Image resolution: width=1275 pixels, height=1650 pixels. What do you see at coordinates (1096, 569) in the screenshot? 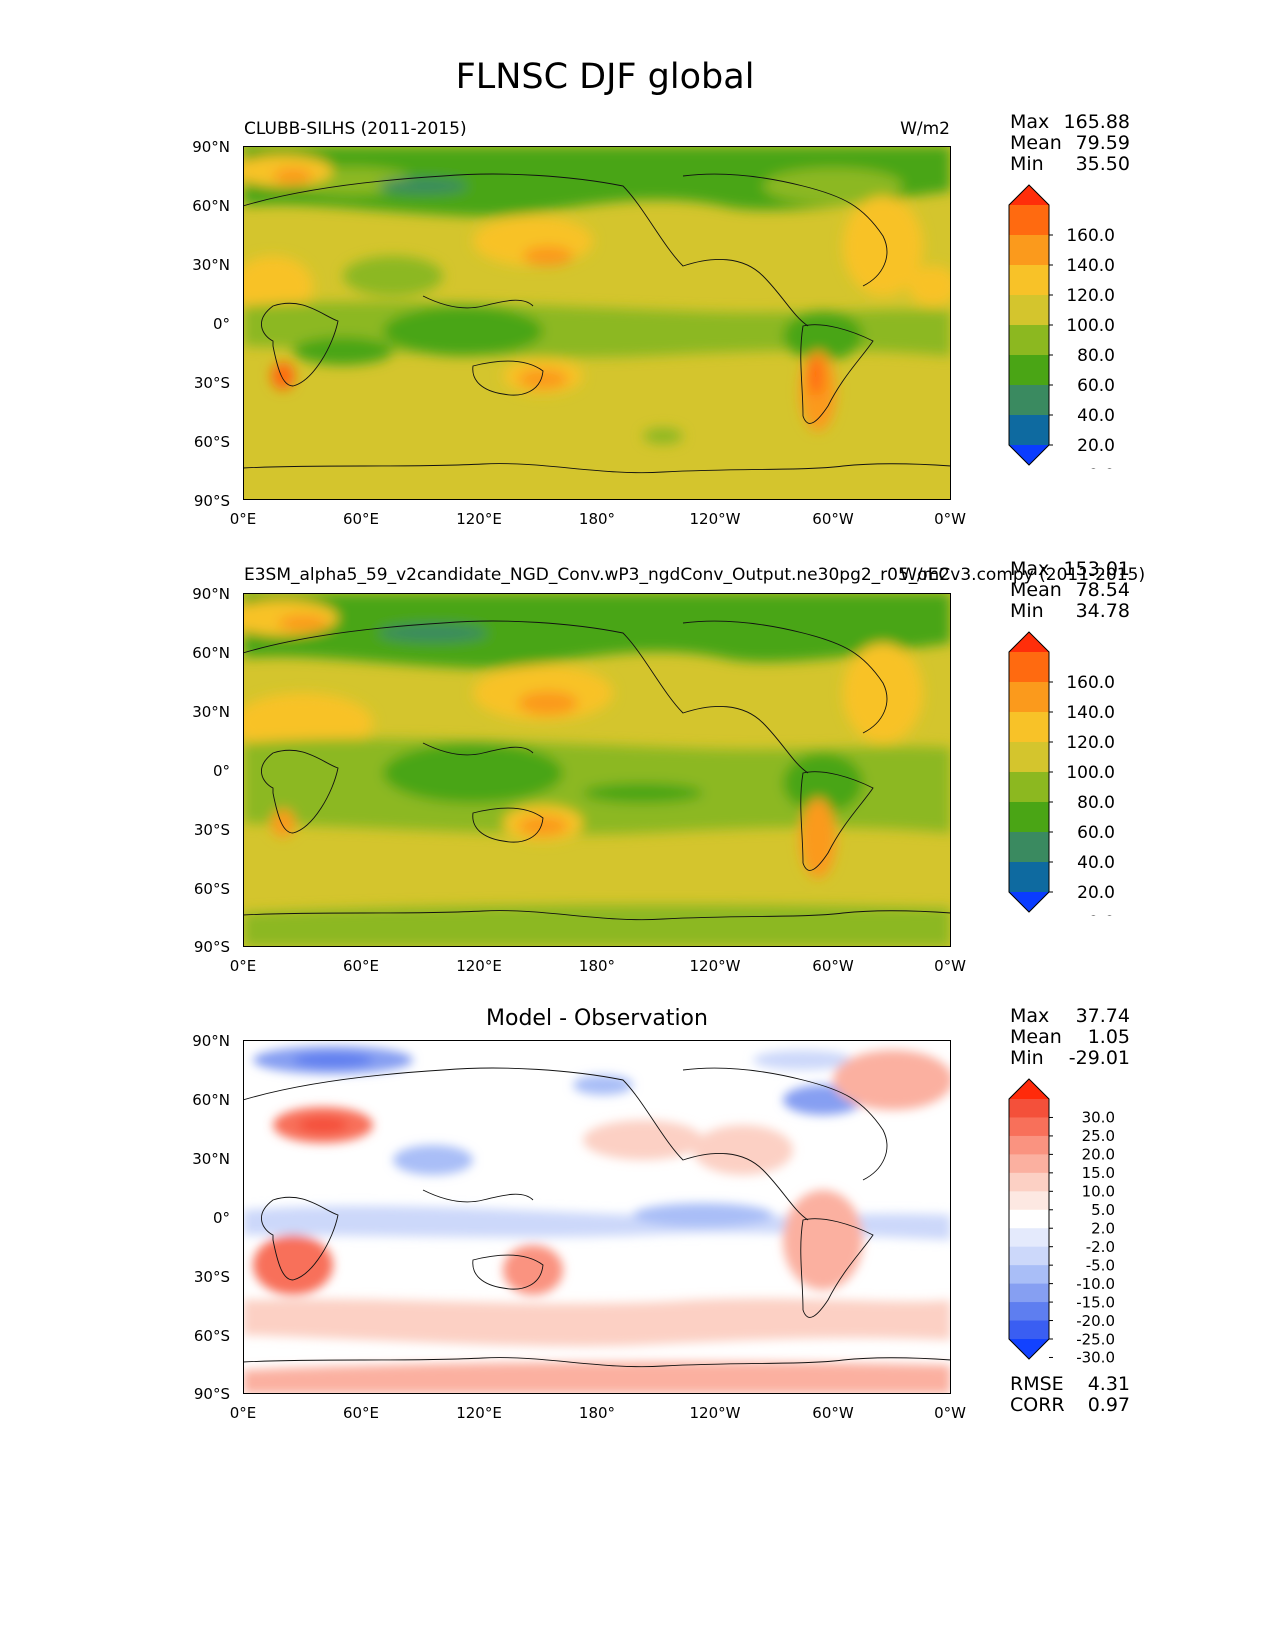
I see `stat-value: 153.01` at bounding box center [1096, 569].